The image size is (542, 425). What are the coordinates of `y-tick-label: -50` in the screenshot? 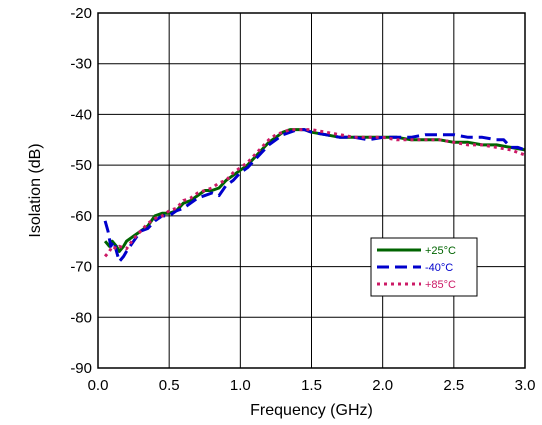 It's located at (81, 165).